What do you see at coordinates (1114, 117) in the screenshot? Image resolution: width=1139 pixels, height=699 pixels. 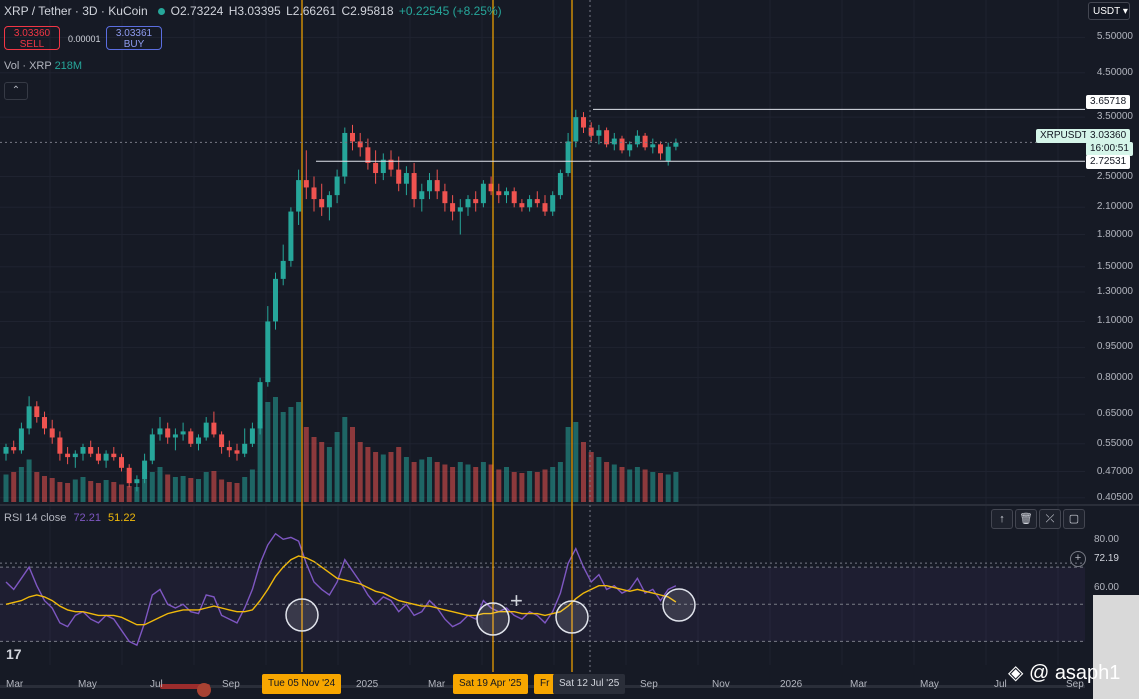 I see `price-tick-label: 3.50000` at bounding box center [1114, 117].